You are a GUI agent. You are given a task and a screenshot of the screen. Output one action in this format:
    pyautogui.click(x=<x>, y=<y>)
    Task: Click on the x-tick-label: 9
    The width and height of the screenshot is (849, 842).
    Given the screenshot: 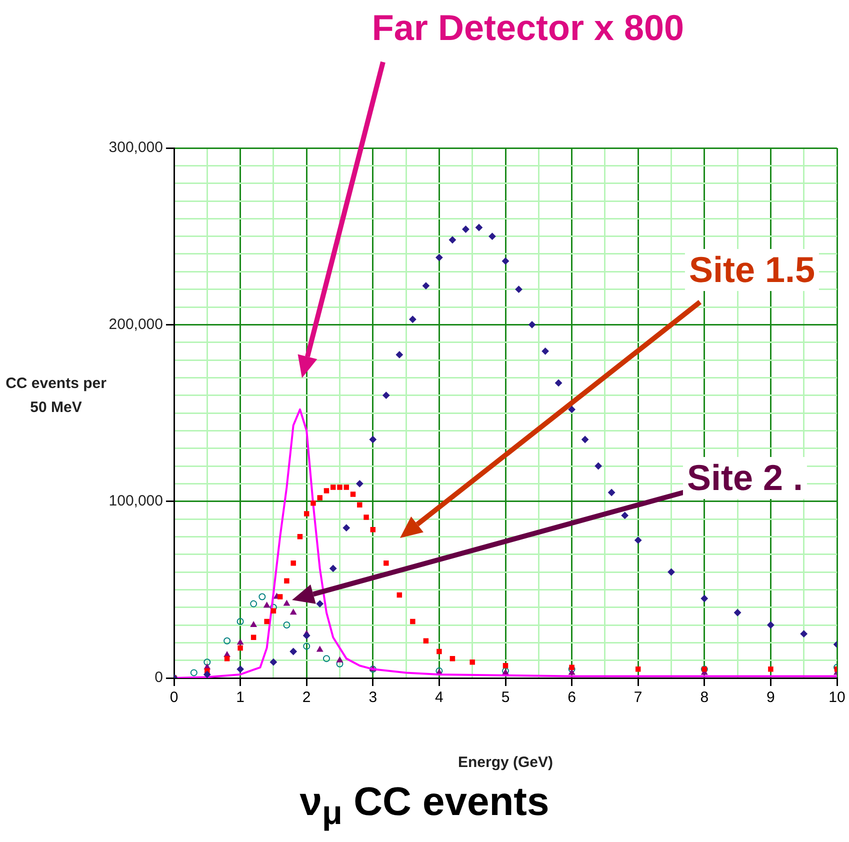 What is the action you would take?
    pyautogui.click(x=770, y=697)
    